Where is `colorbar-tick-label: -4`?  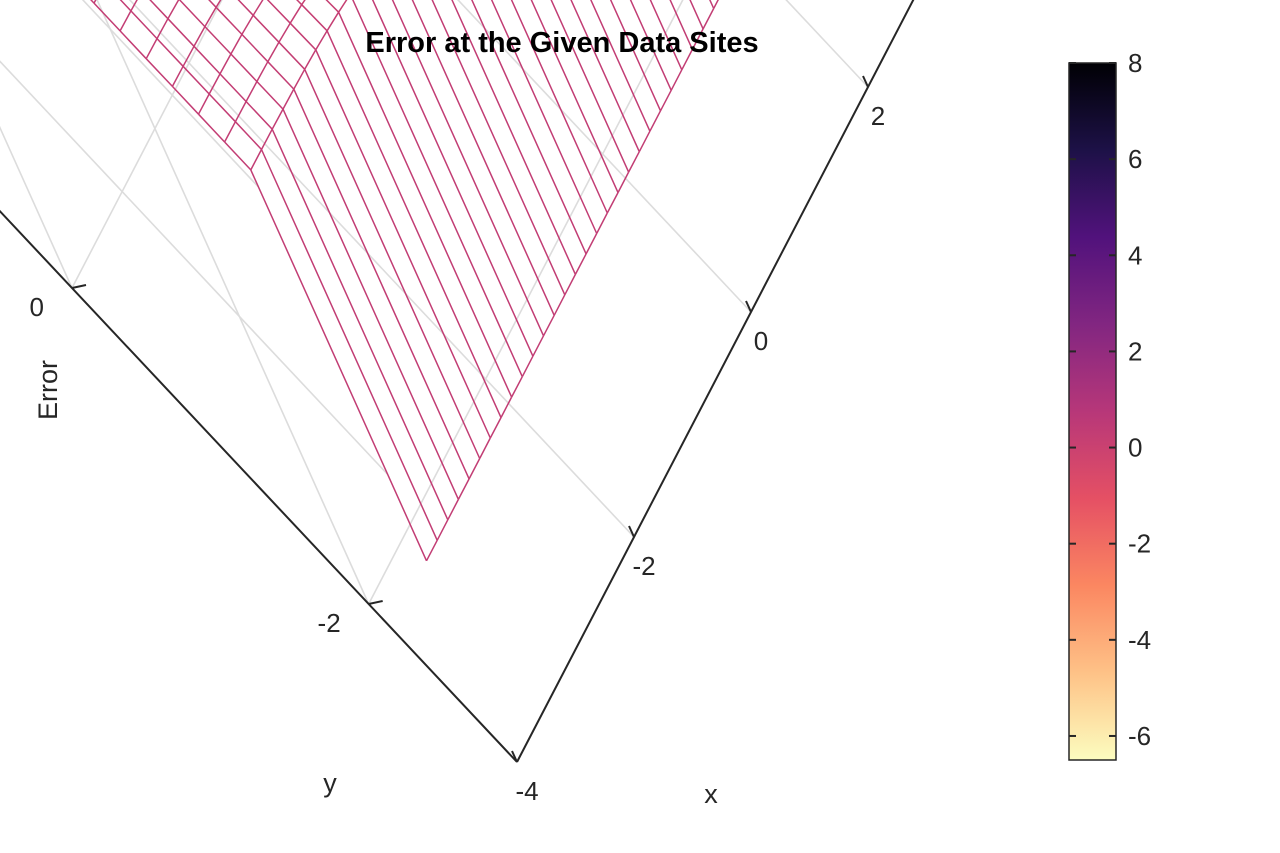
colorbar-tick-label: -4 is located at coordinates (1139, 640).